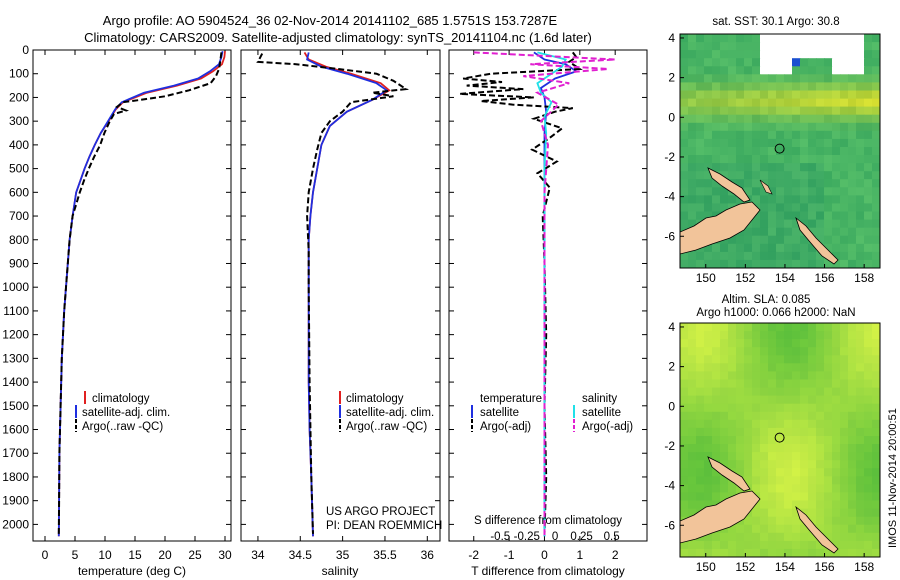  What do you see at coordinates (500, 537) in the screenshot?
I see `salinity-difference-tick-label: -0.5` at bounding box center [500, 537].